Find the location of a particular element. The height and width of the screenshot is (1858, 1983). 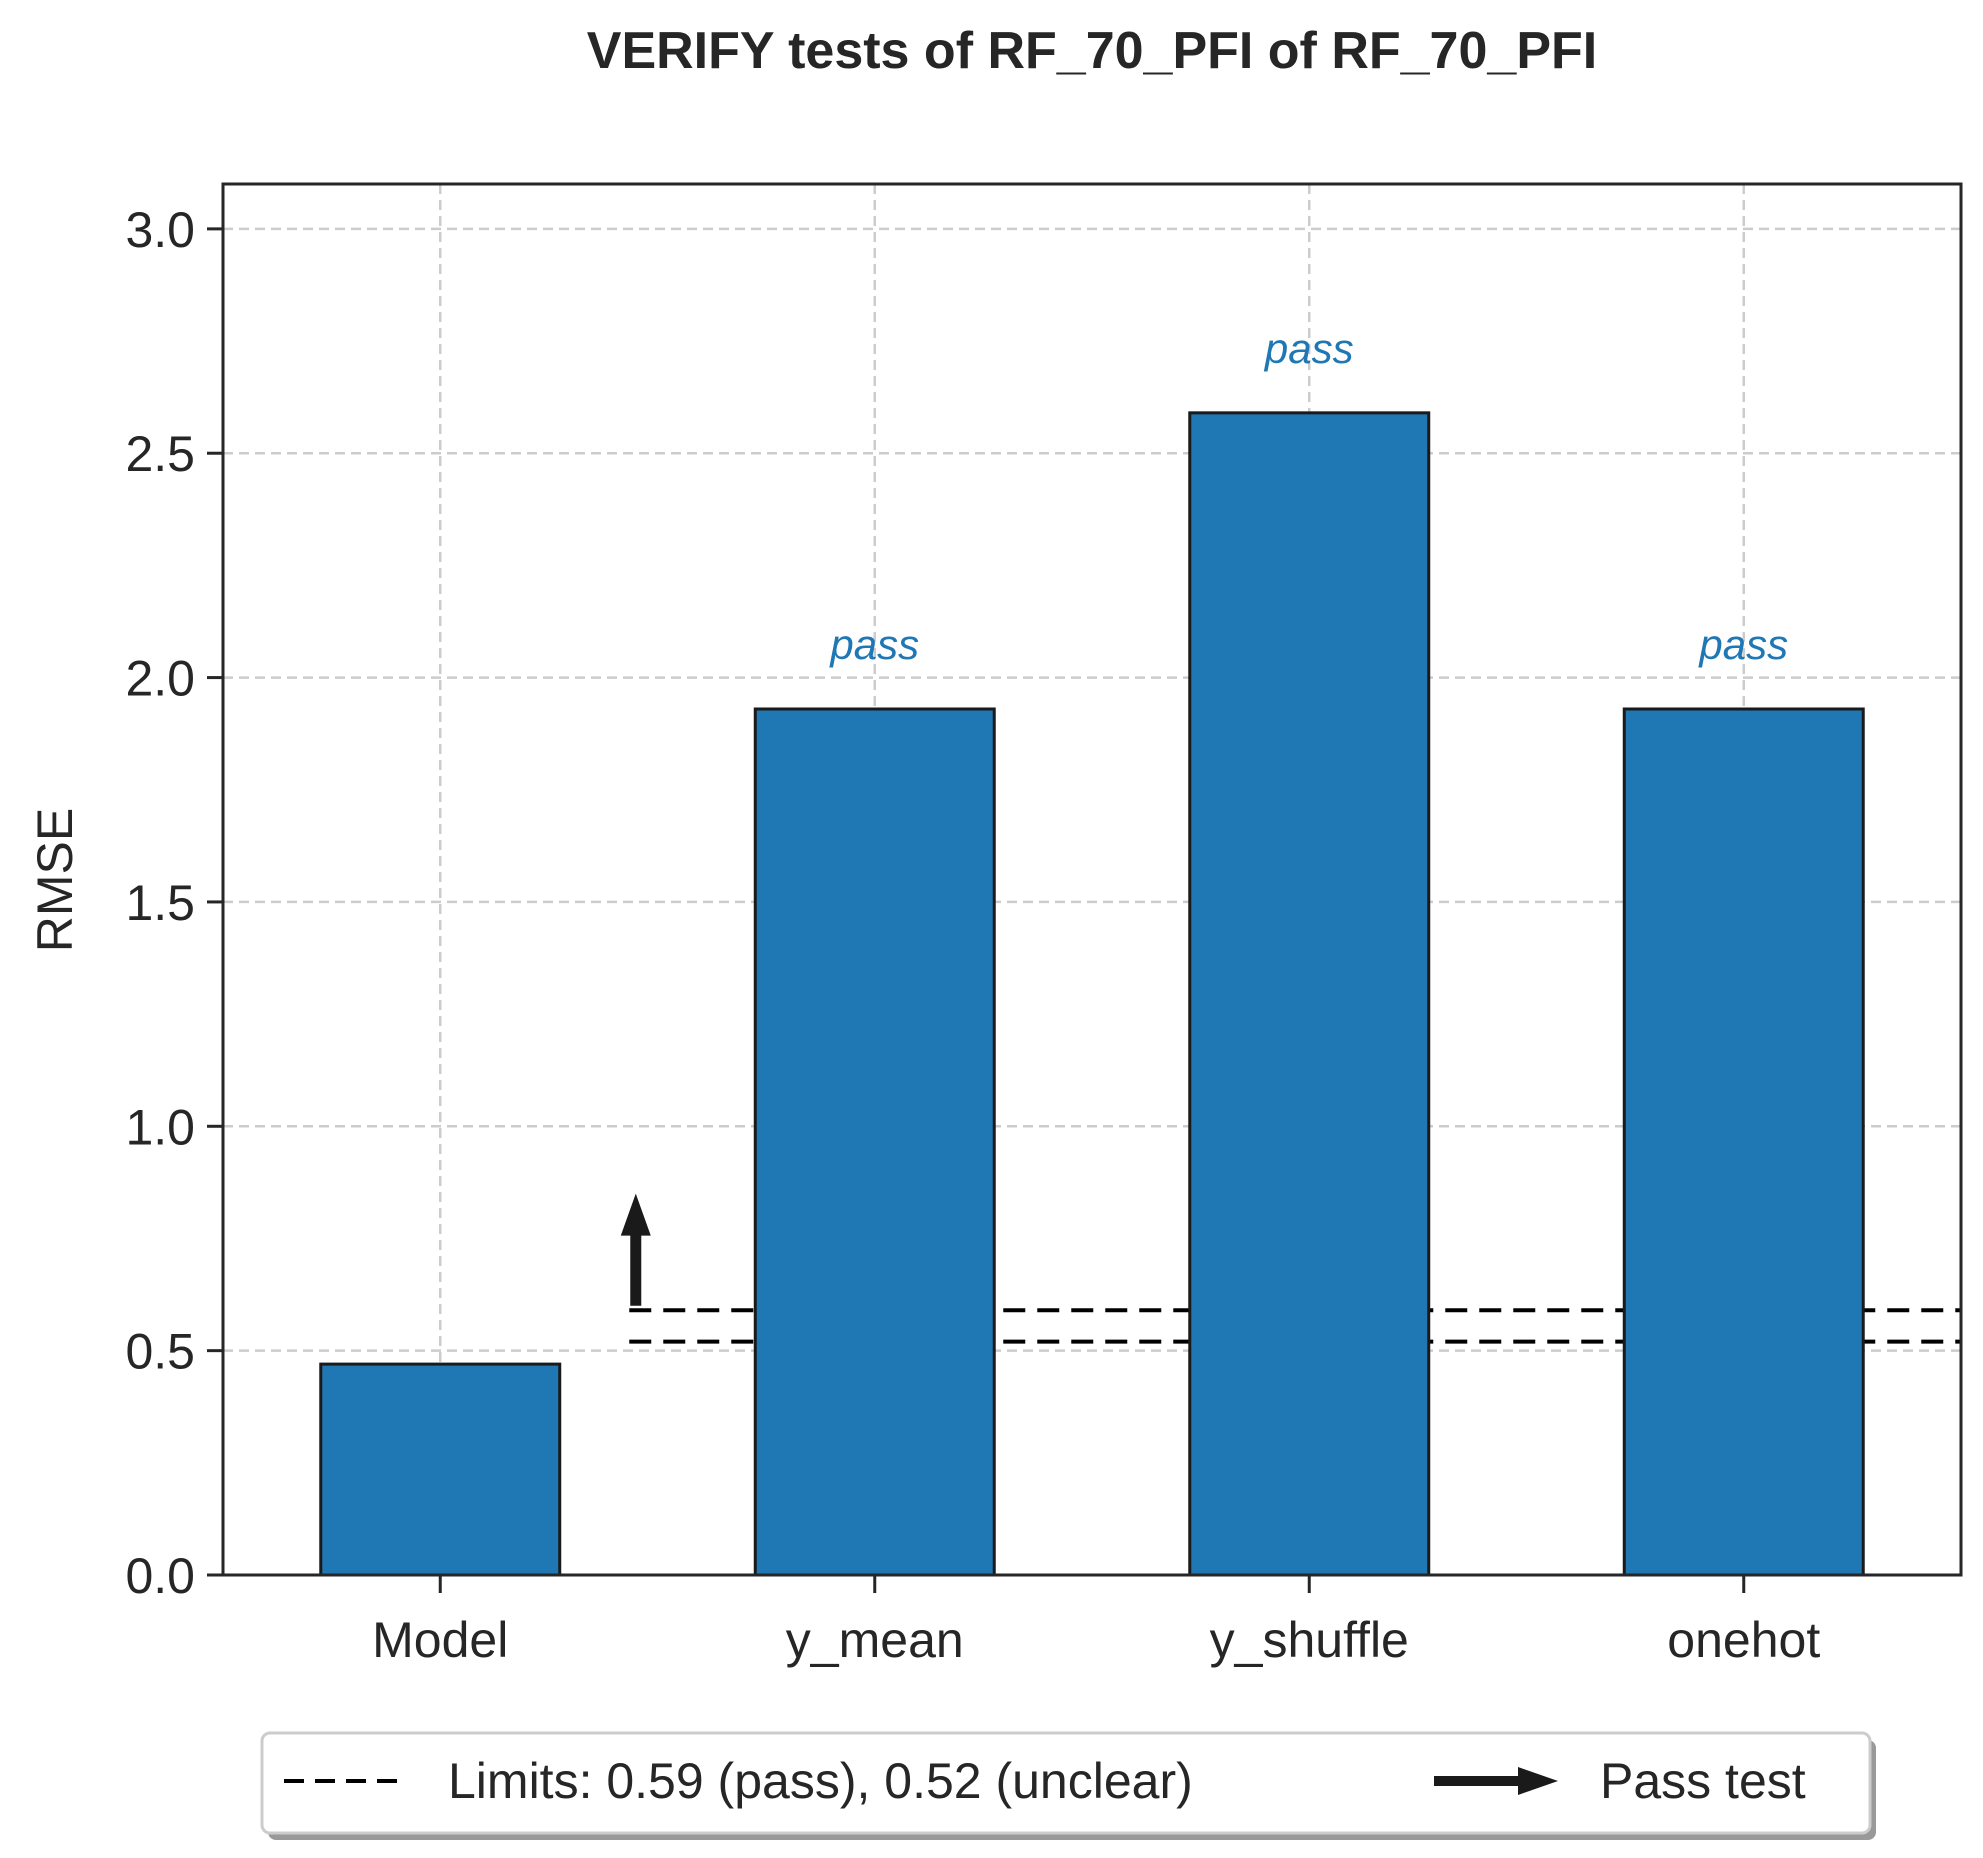

bar-y_shuffle is located at coordinates (1309, 994).